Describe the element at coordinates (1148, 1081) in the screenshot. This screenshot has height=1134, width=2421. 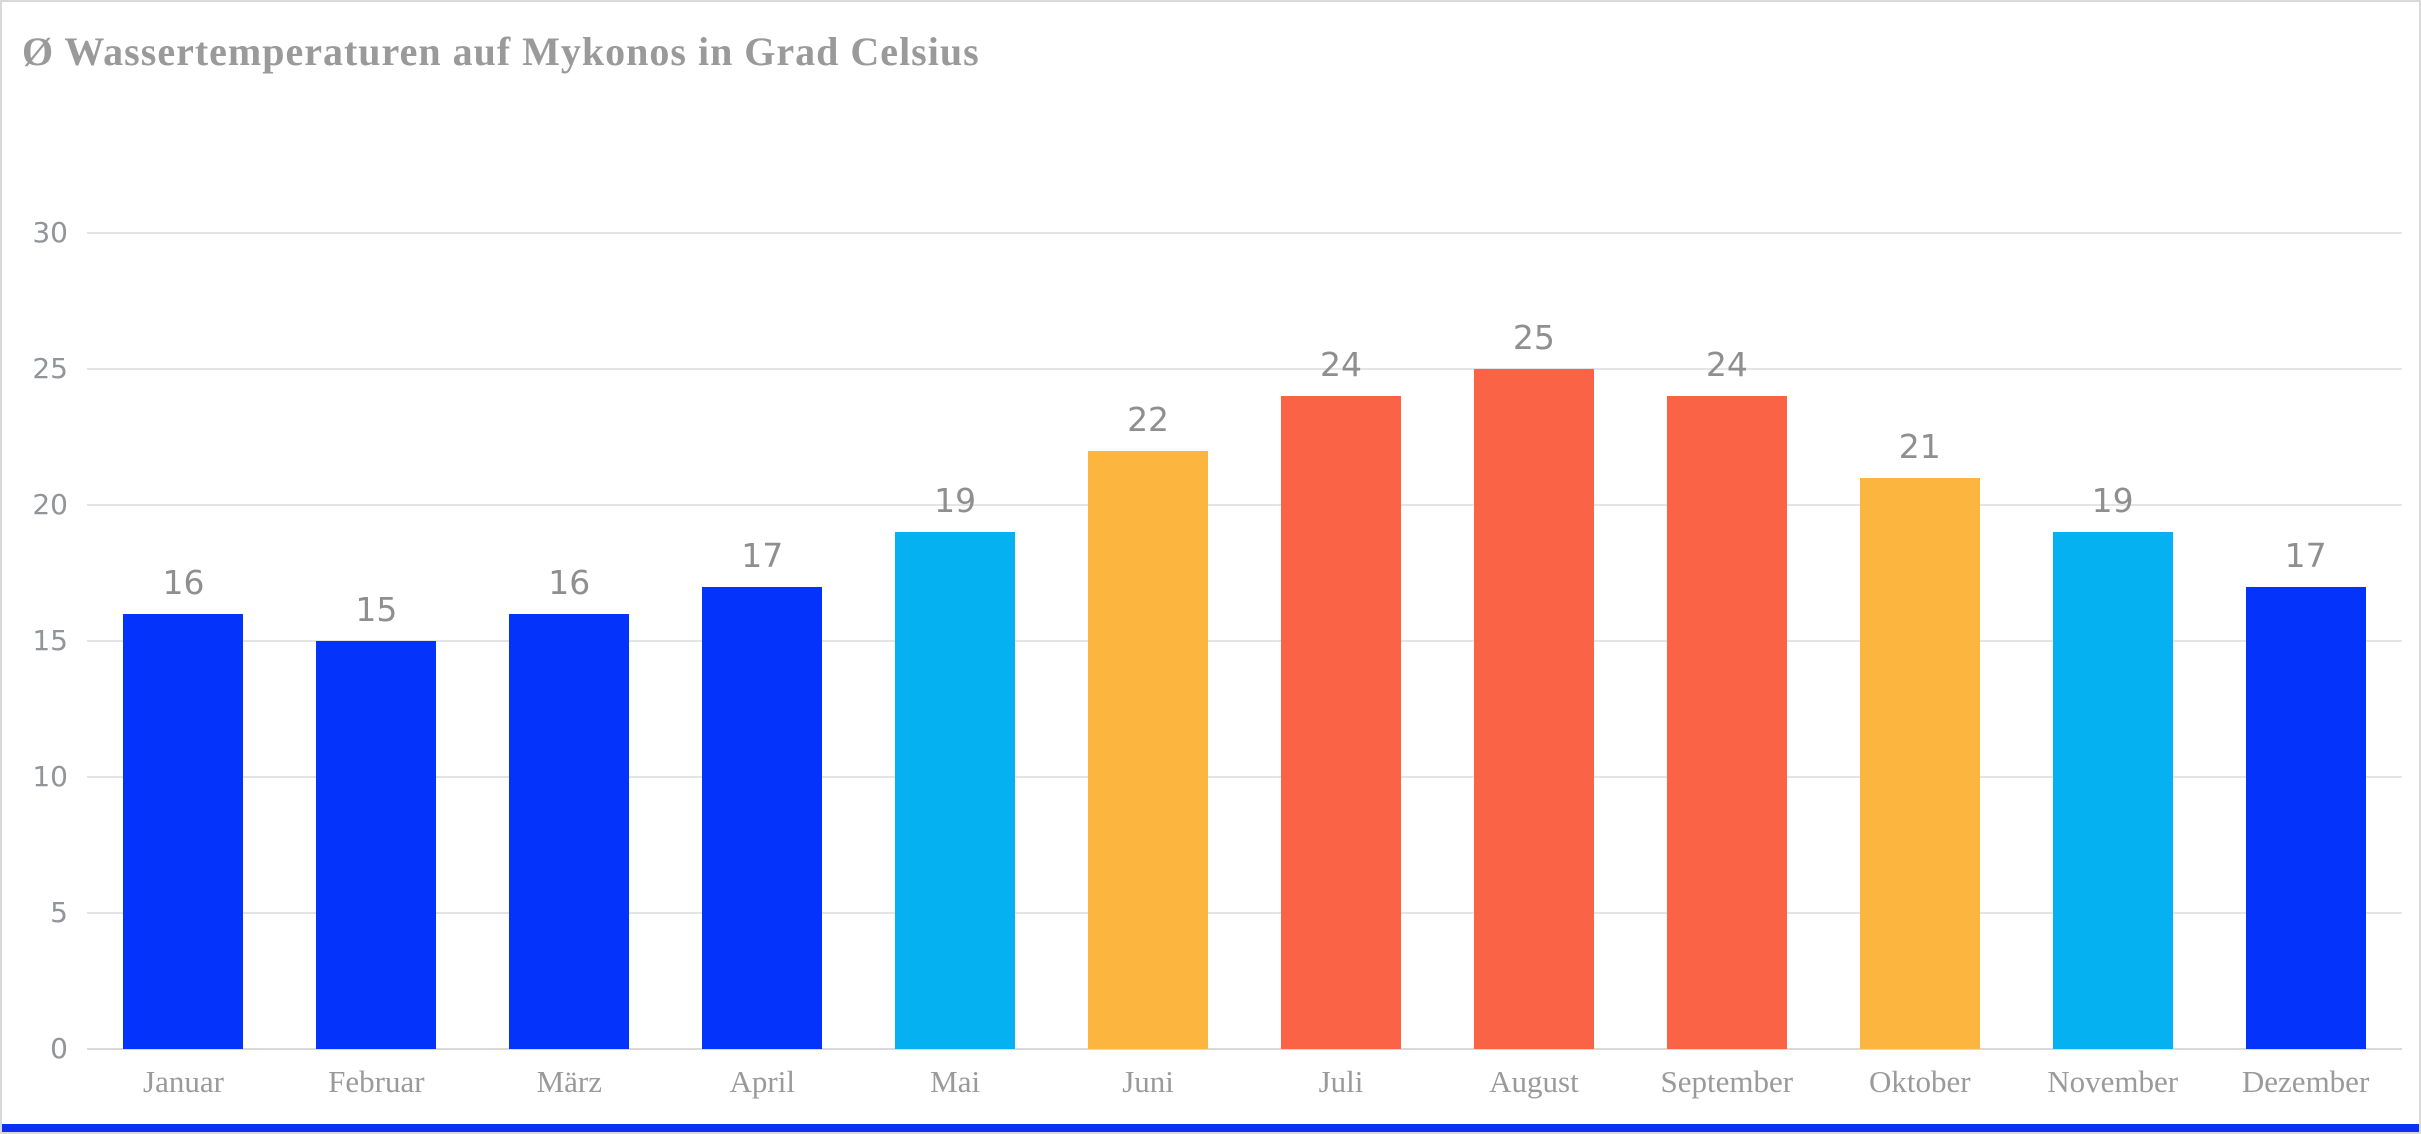
I see `x-tick-label-juni: Juni` at that location.